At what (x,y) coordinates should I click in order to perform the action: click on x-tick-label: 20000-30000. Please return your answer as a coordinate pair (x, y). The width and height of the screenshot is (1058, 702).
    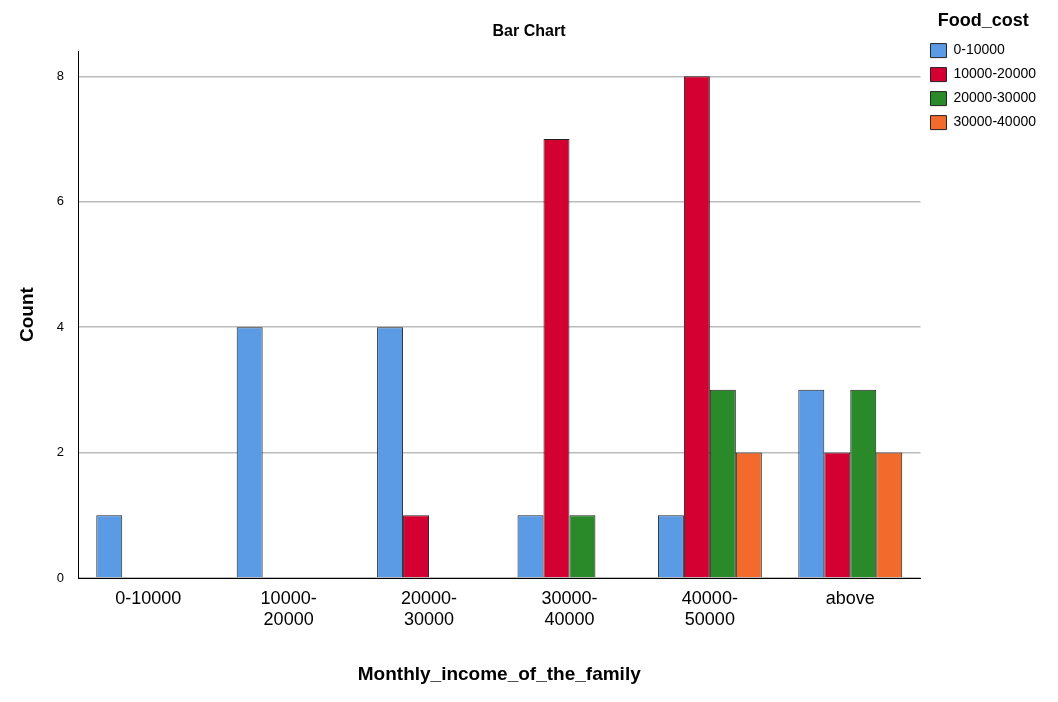
    Looking at the image, I should click on (429, 608).